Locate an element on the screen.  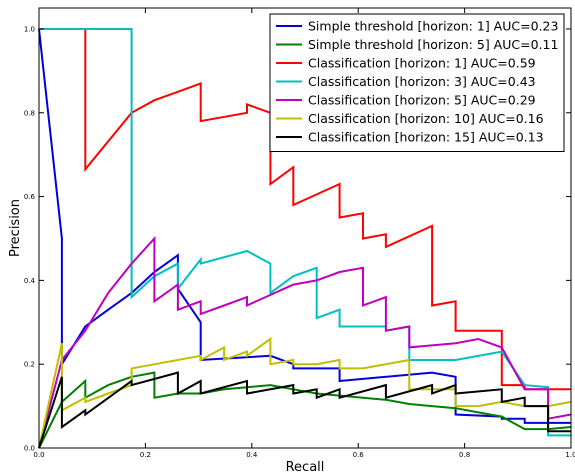
legend-label: Classification [horizon: 5] AUC=0.29 is located at coordinates (422, 100).